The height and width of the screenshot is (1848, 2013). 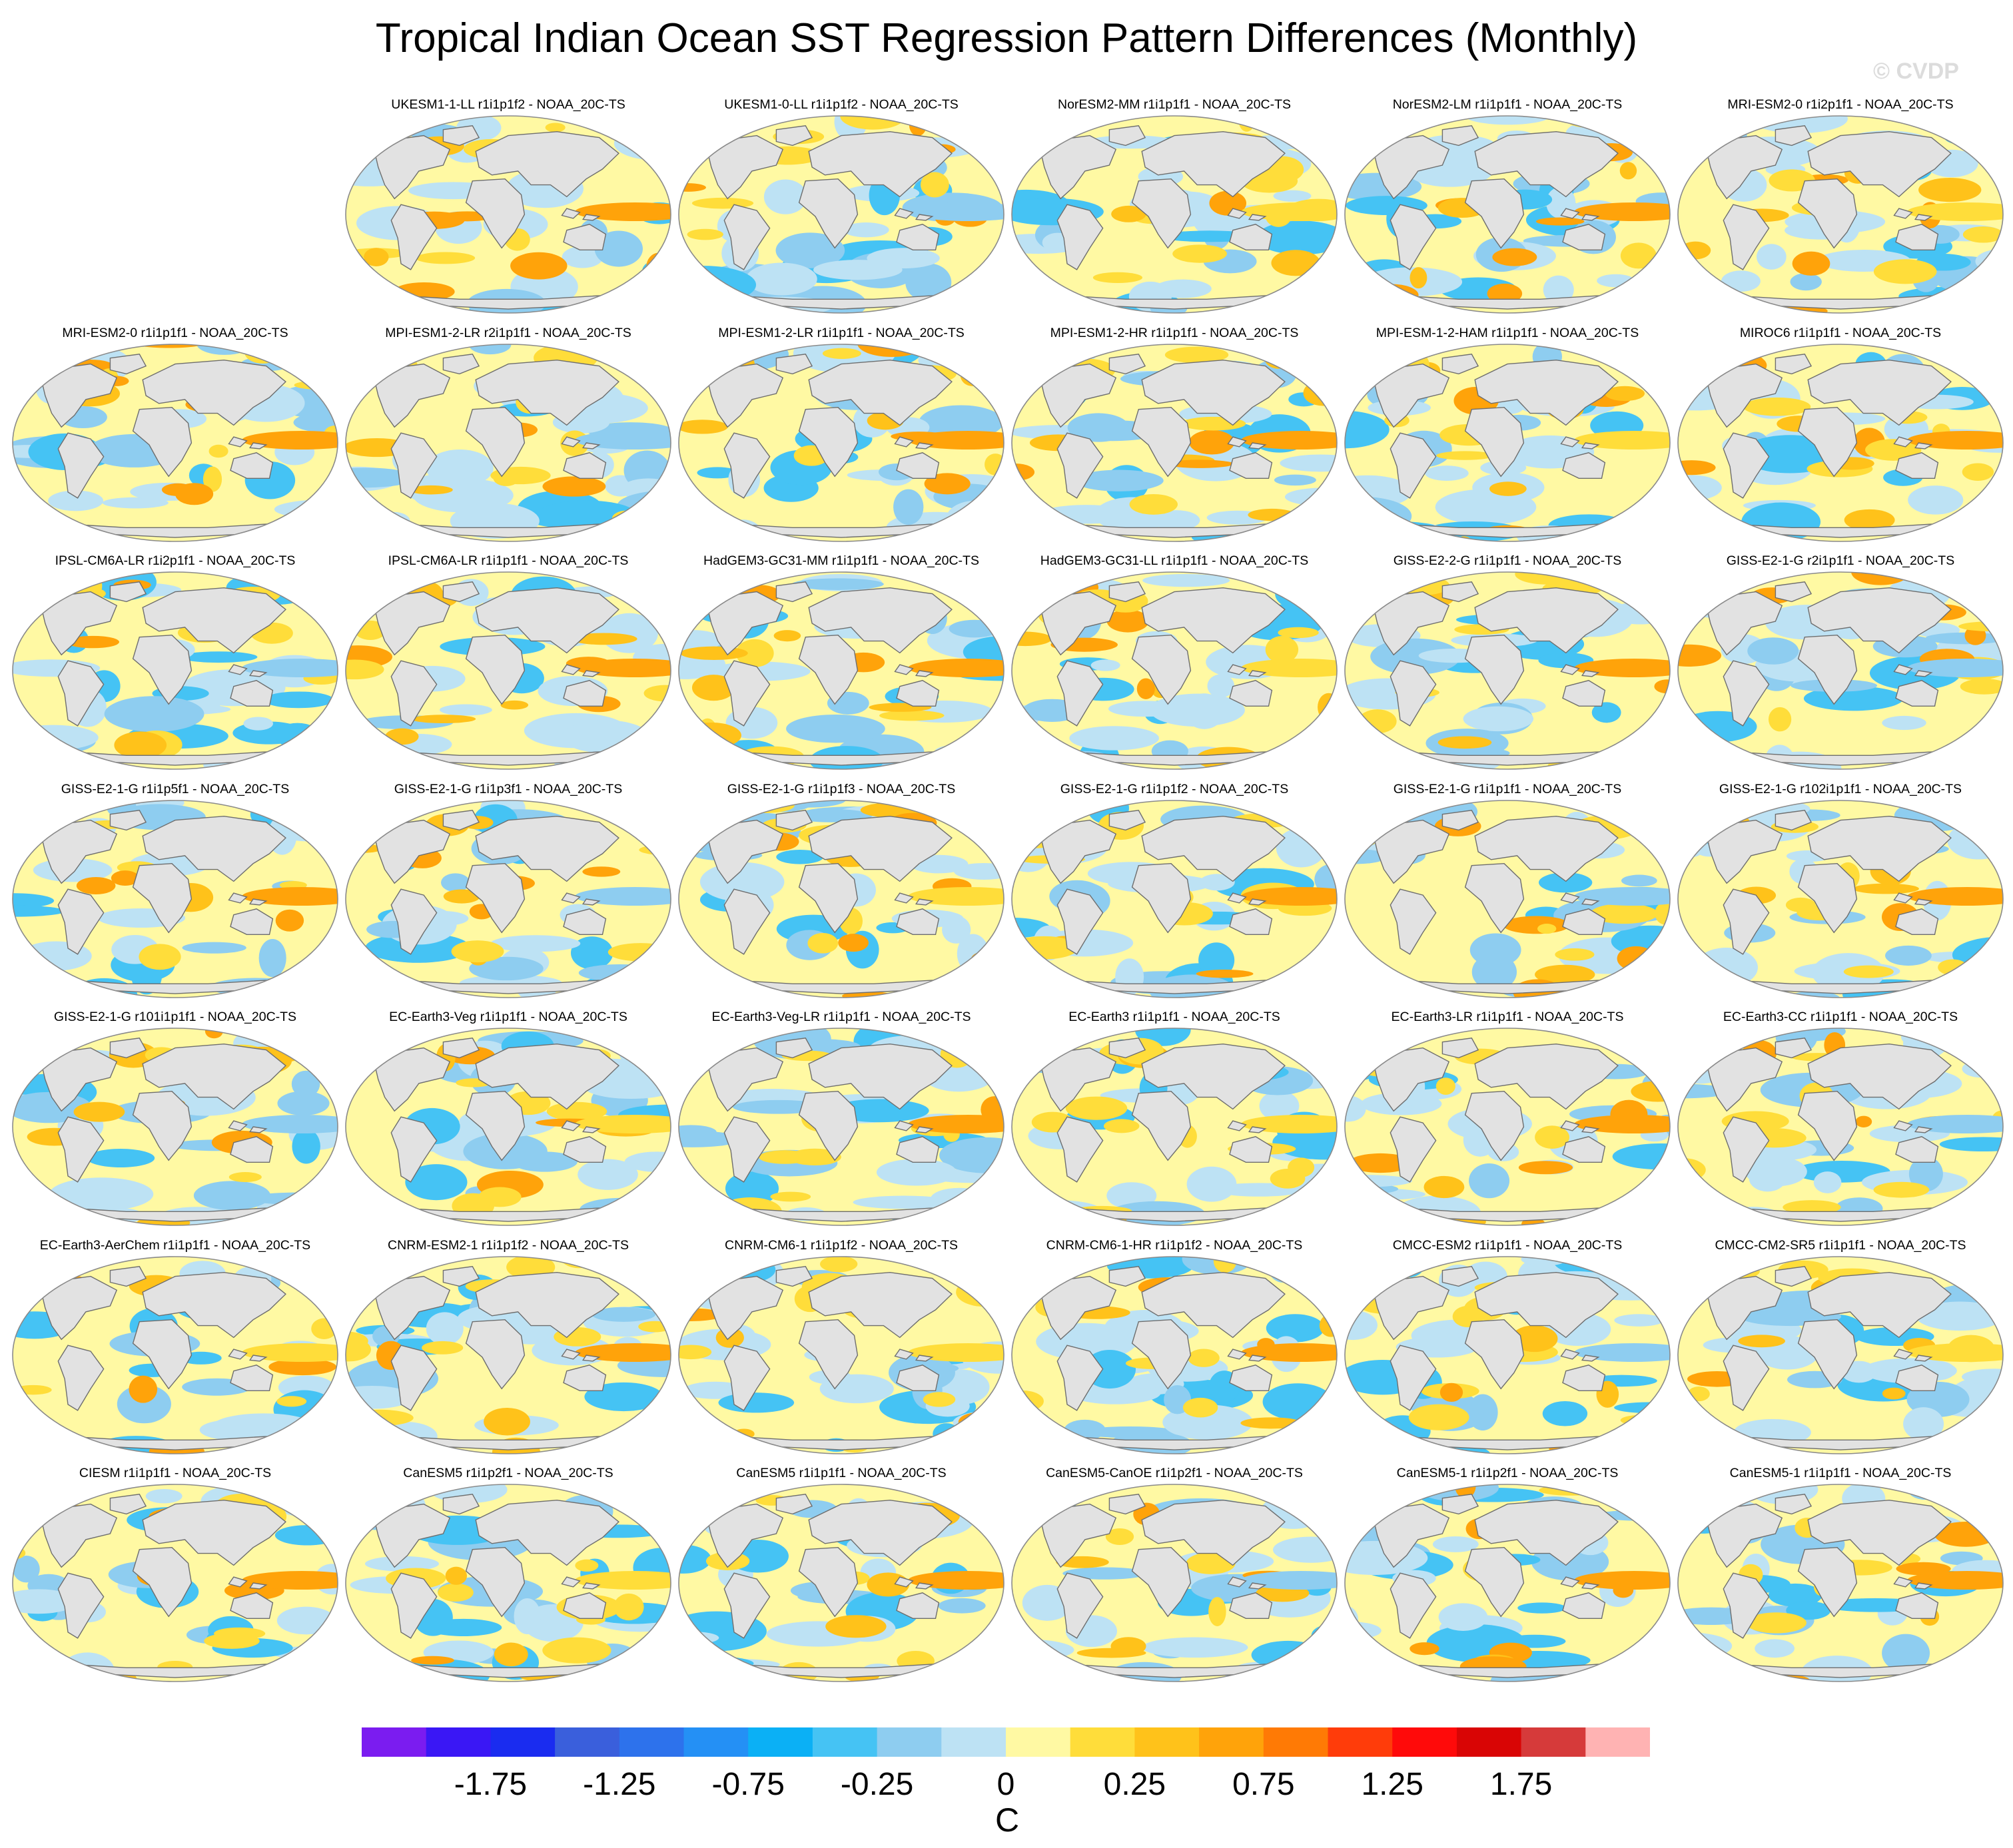 What do you see at coordinates (1840, 104) in the screenshot?
I see `panel-label: MRI-ESM2-0 r1i2p1f1 - NOAA_20C-TS` at bounding box center [1840, 104].